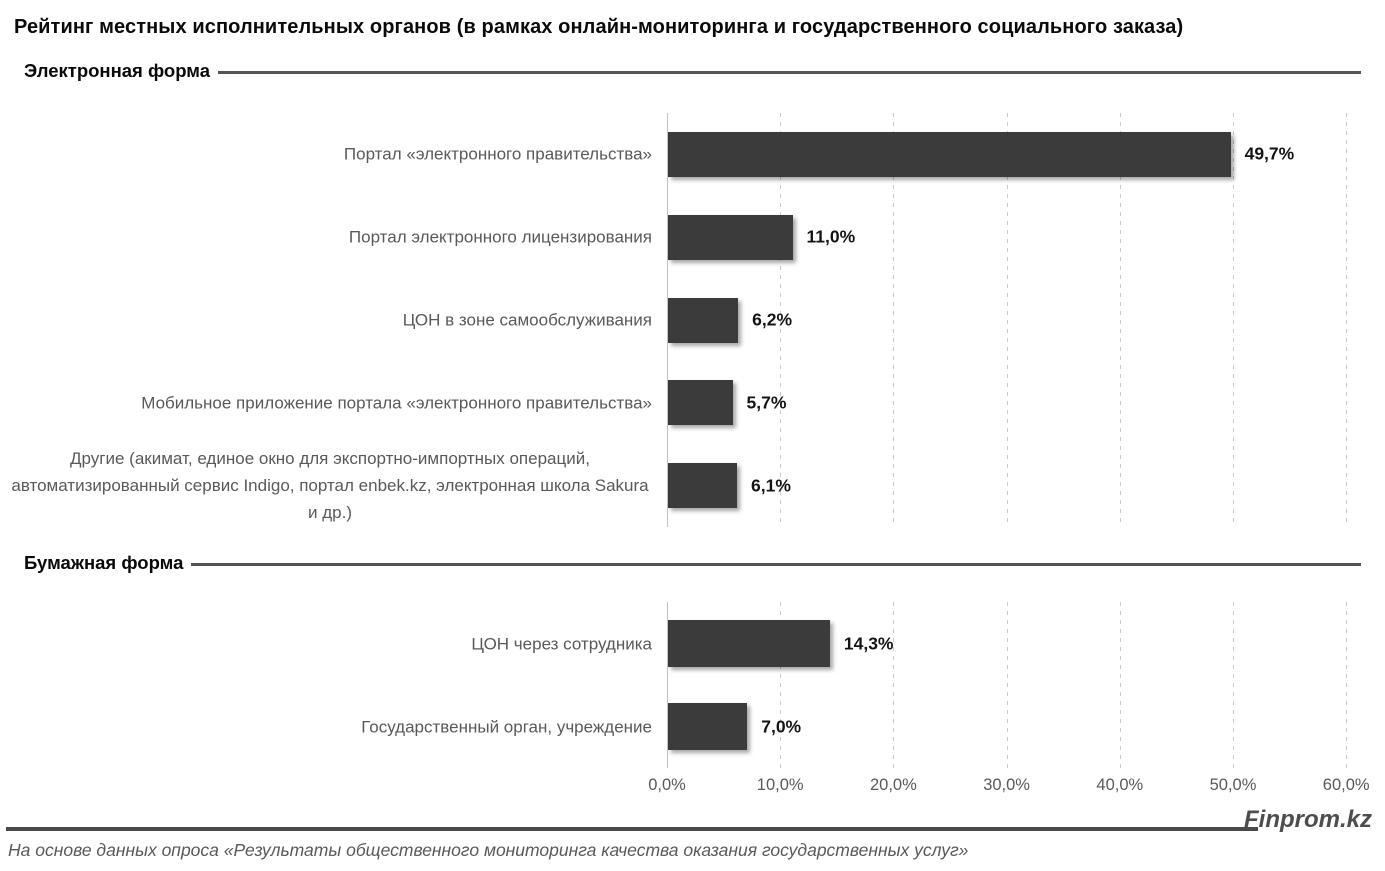  What do you see at coordinates (766, 402) in the screenshot?
I see `value-label: 5,7%` at bounding box center [766, 402].